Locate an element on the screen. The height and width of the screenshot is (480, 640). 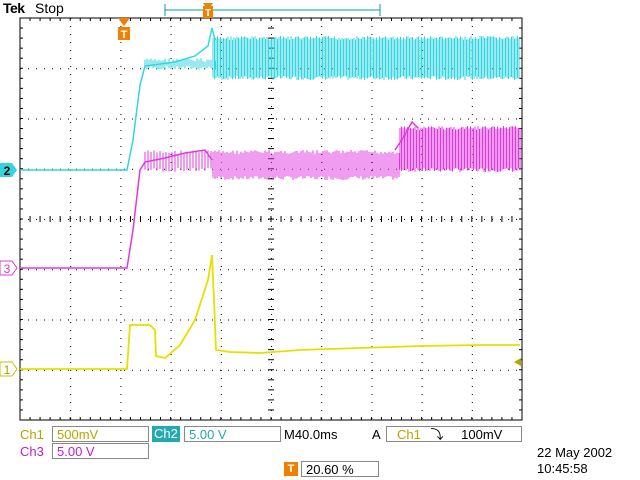
ch2-scale-box: 5.00 V is located at coordinates (232, 434).